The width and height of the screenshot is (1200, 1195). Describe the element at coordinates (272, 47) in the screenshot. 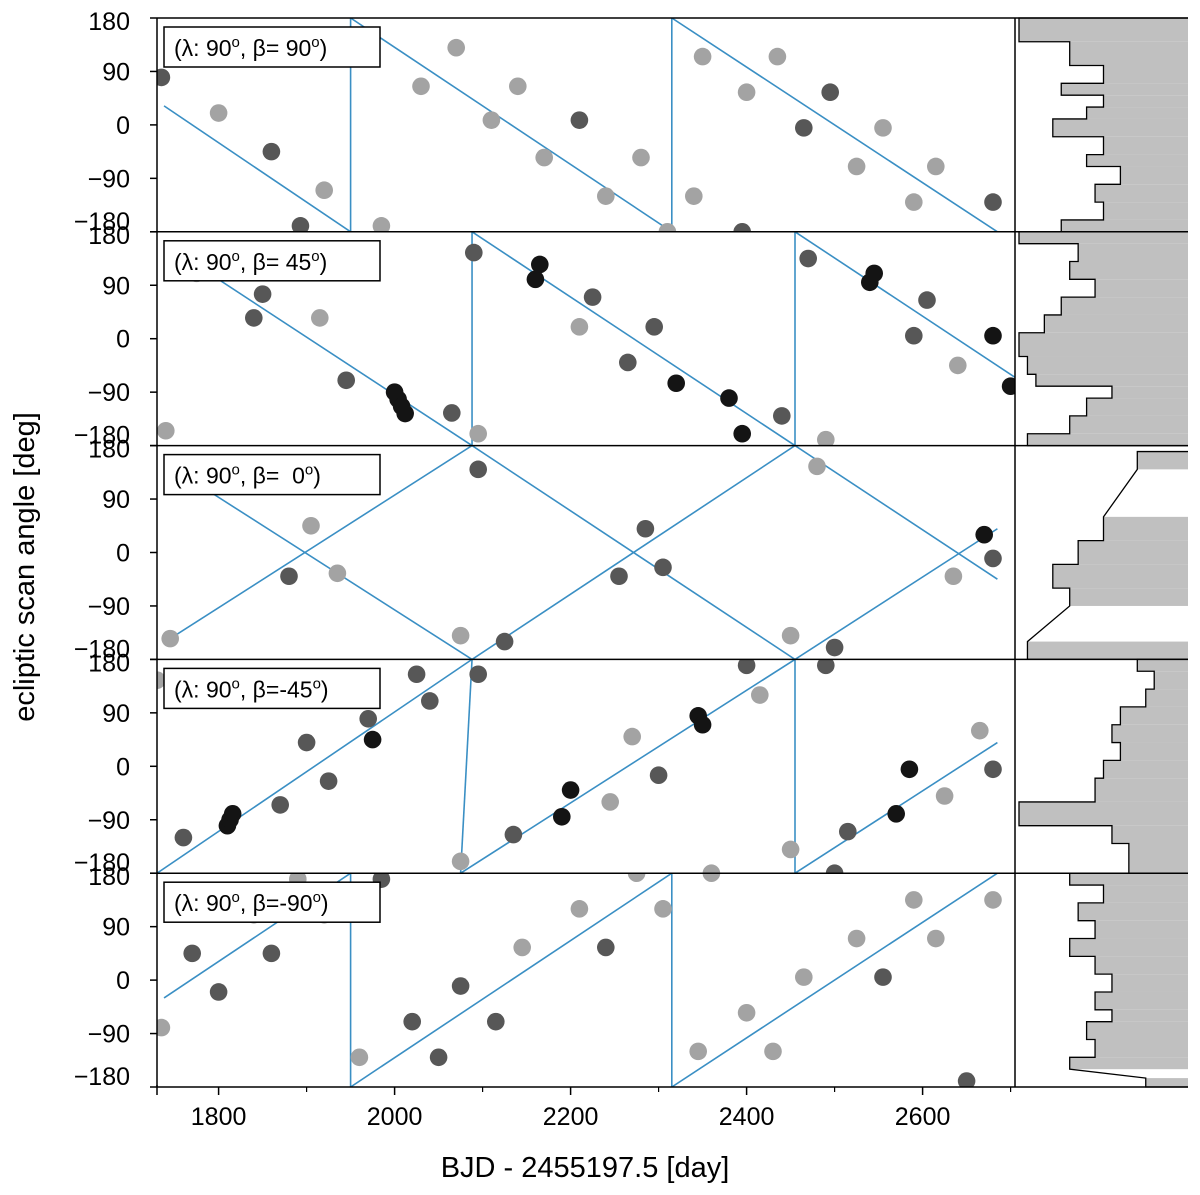

I see `panel-label: (λ: 90o, β= 90o)` at that location.